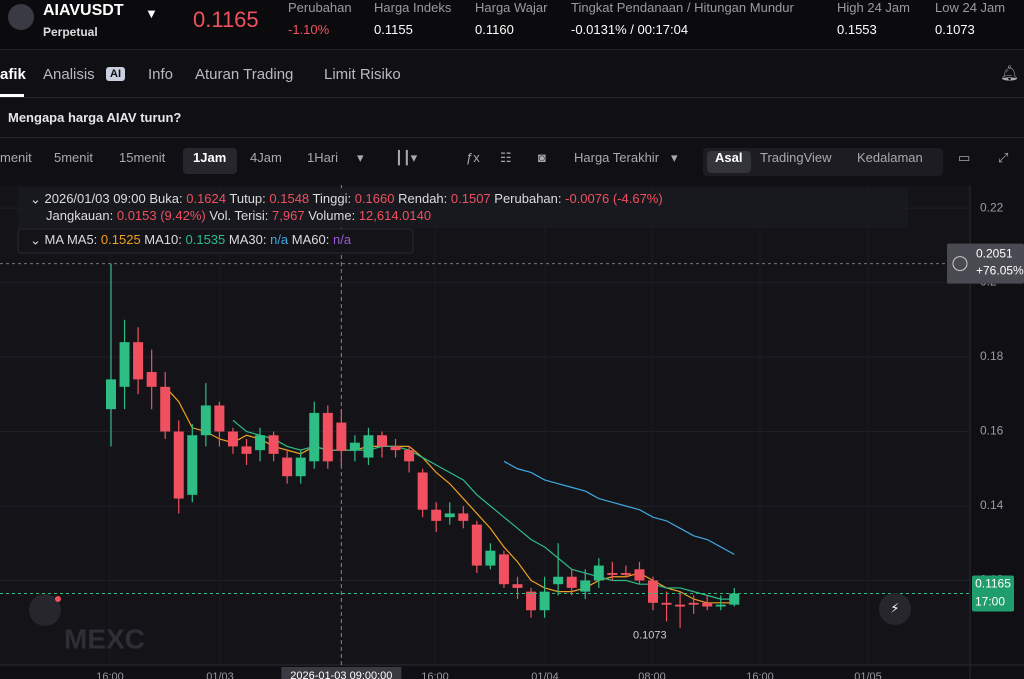  I want to click on indicator-icon: ƒx, so click(473, 157).